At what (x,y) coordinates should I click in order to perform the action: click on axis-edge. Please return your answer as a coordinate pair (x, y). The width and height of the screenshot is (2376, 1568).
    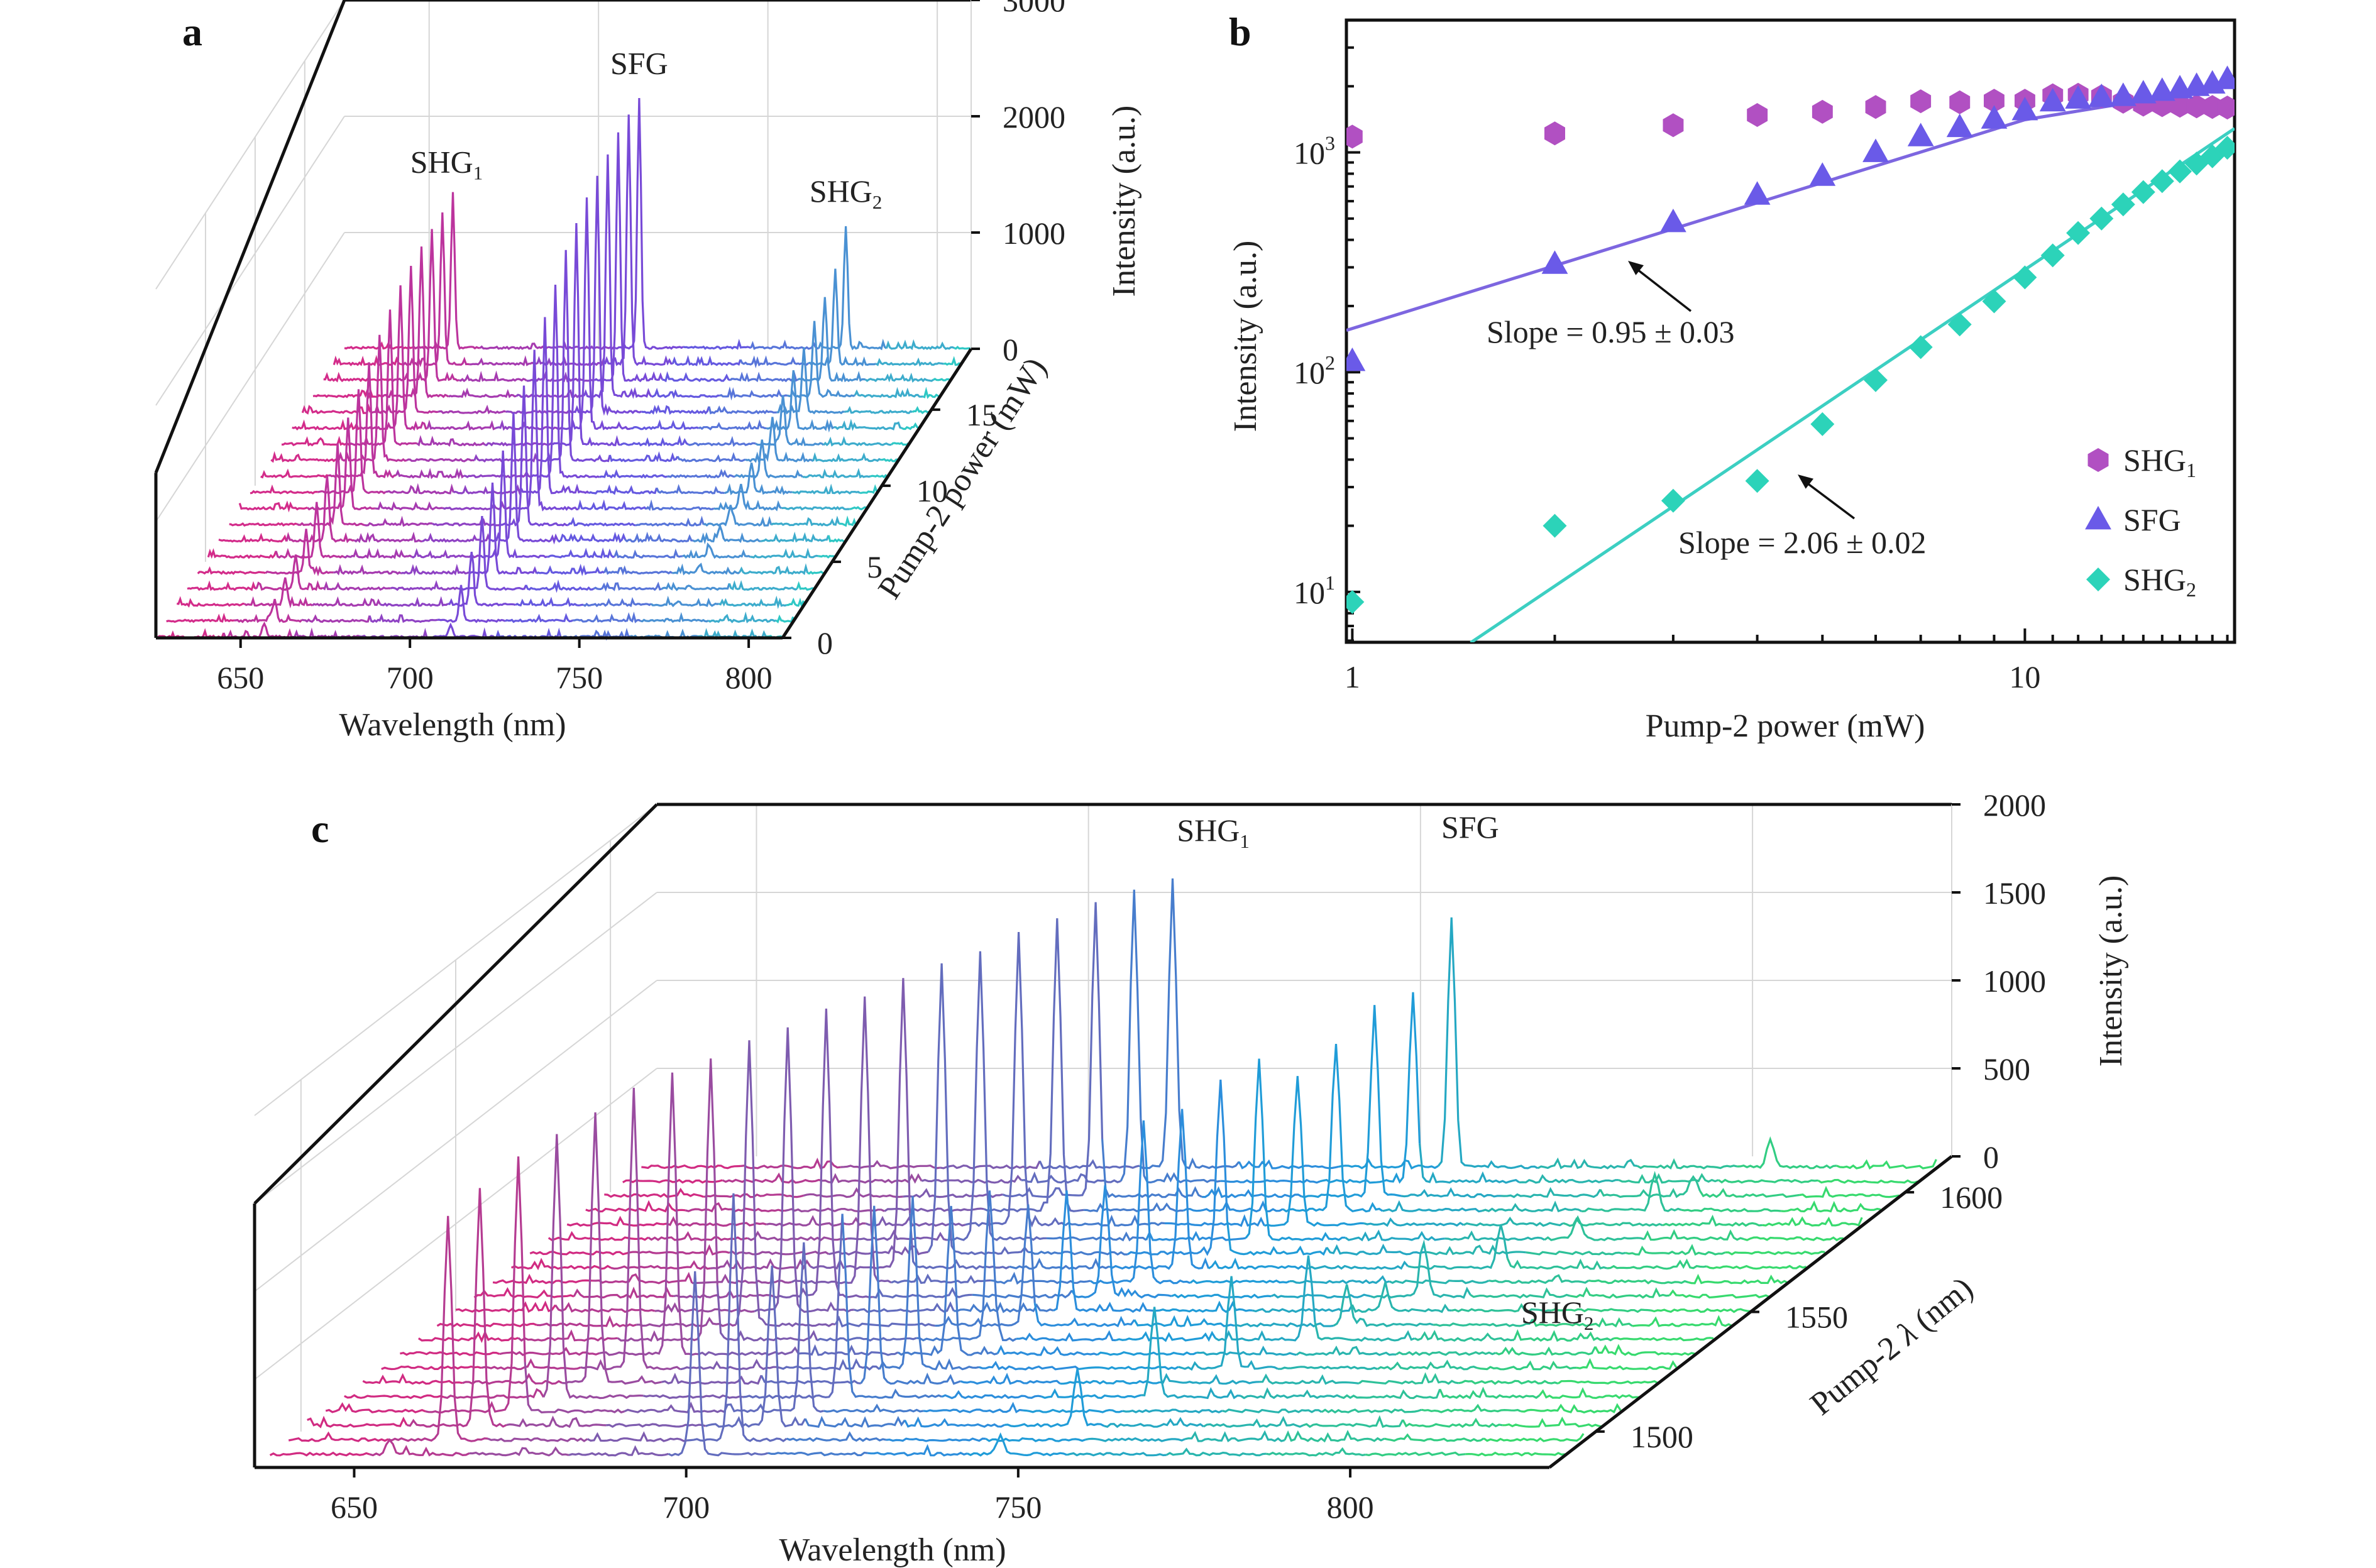
    Looking at the image, I should click on (250, 237).